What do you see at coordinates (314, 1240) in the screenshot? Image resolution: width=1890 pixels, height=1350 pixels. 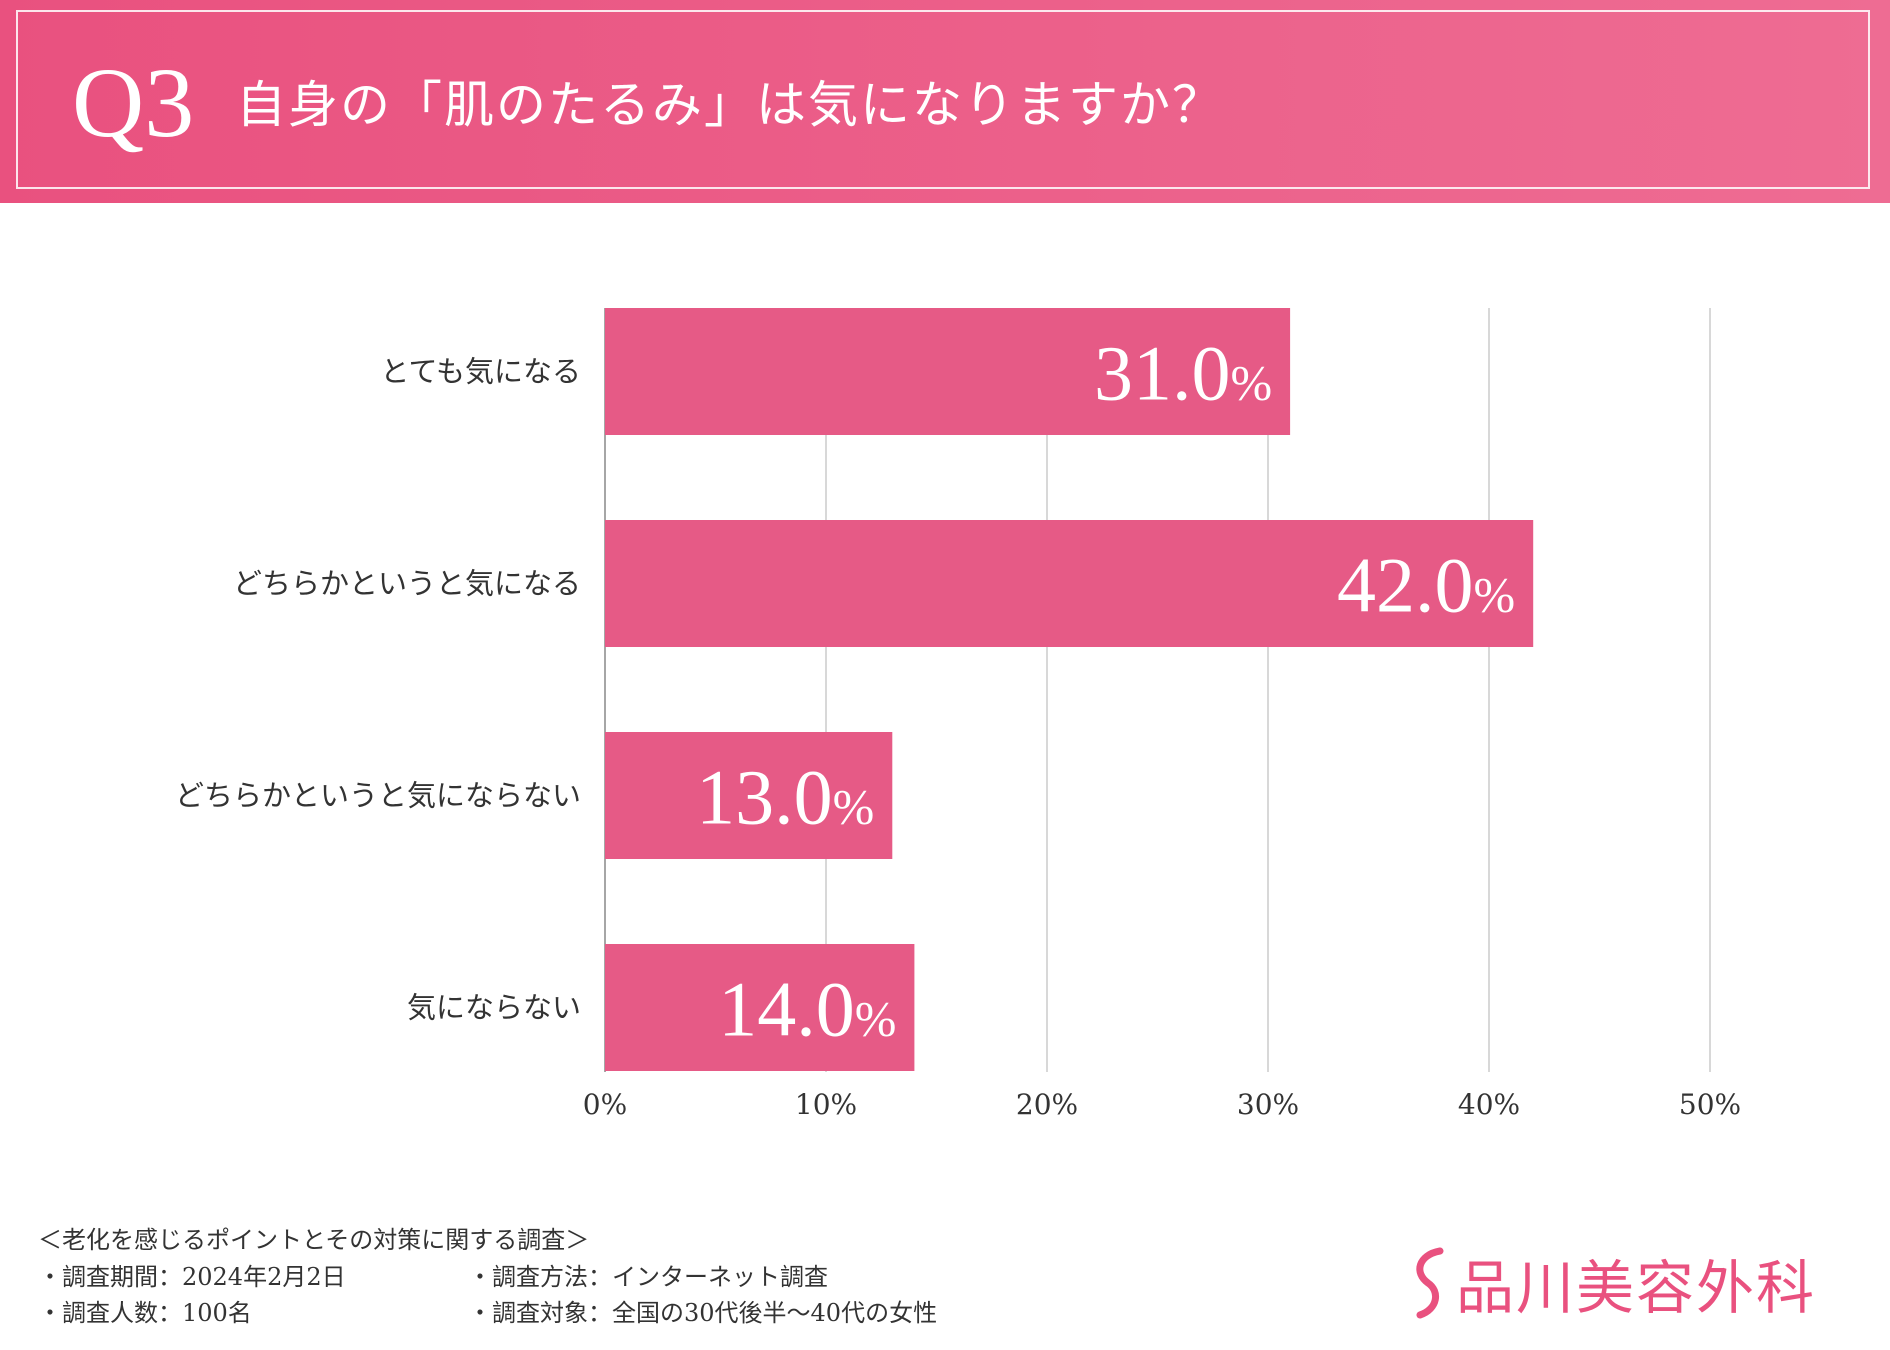 I see `survey-title: ＜老化を感じるポイントとその対策に関する調査＞` at bounding box center [314, 1240].